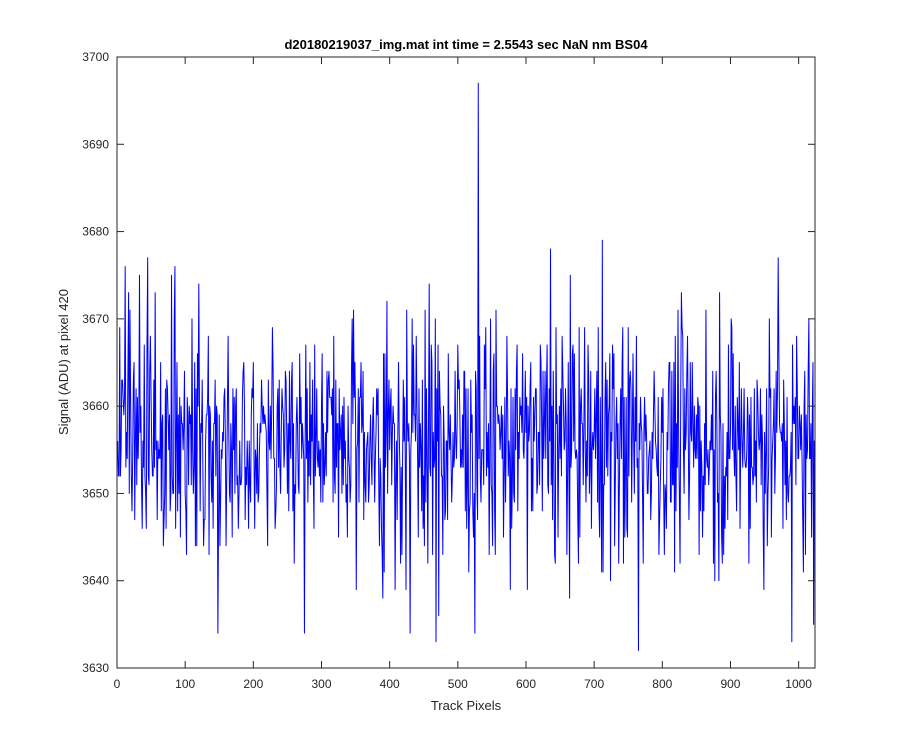 The width and height of the screenshot is (900, 755). I want to click on x-tick-label: 200, so click(253, 684).